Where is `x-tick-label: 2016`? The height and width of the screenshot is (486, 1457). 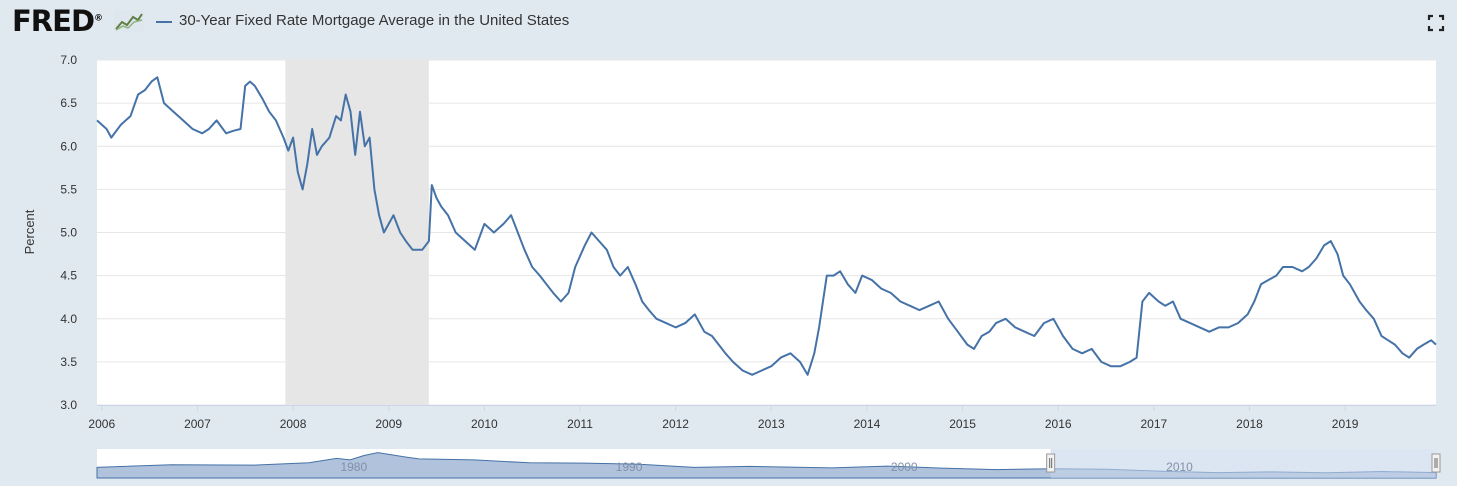
x-tick-label: 2016 is located at coordinates (1058, 424).